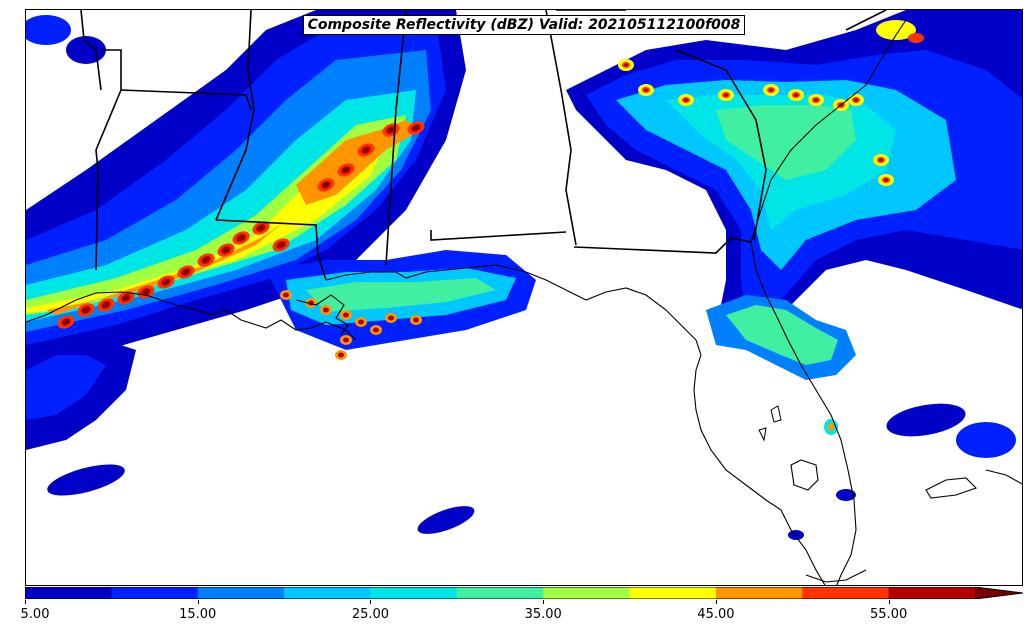 The height and width of the screenshot is (633, 1033). Describe the element at coordinates (776, 414) in the screenshot. I see `lake-shape` at that location.